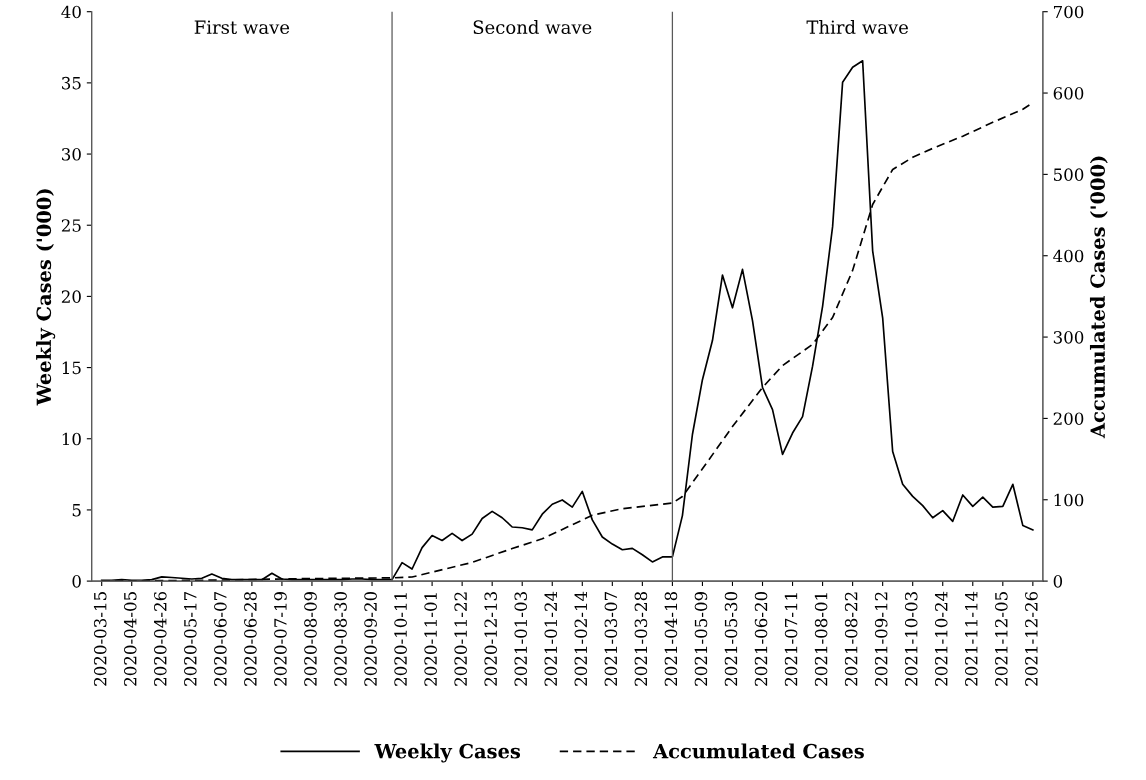 This screenshot has height=780, width=1146. Describe the element at coordinates (71, 296) in the screenshot. I see `y-tick-label: 20` at that location.